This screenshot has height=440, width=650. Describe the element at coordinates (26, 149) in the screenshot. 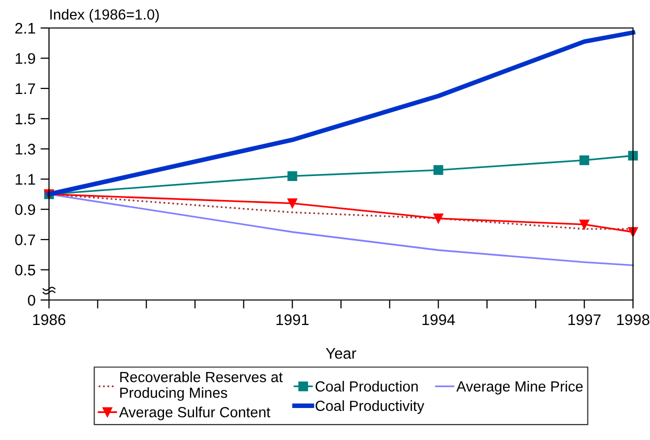

I see `y-tick-label: 1.3` at that location.